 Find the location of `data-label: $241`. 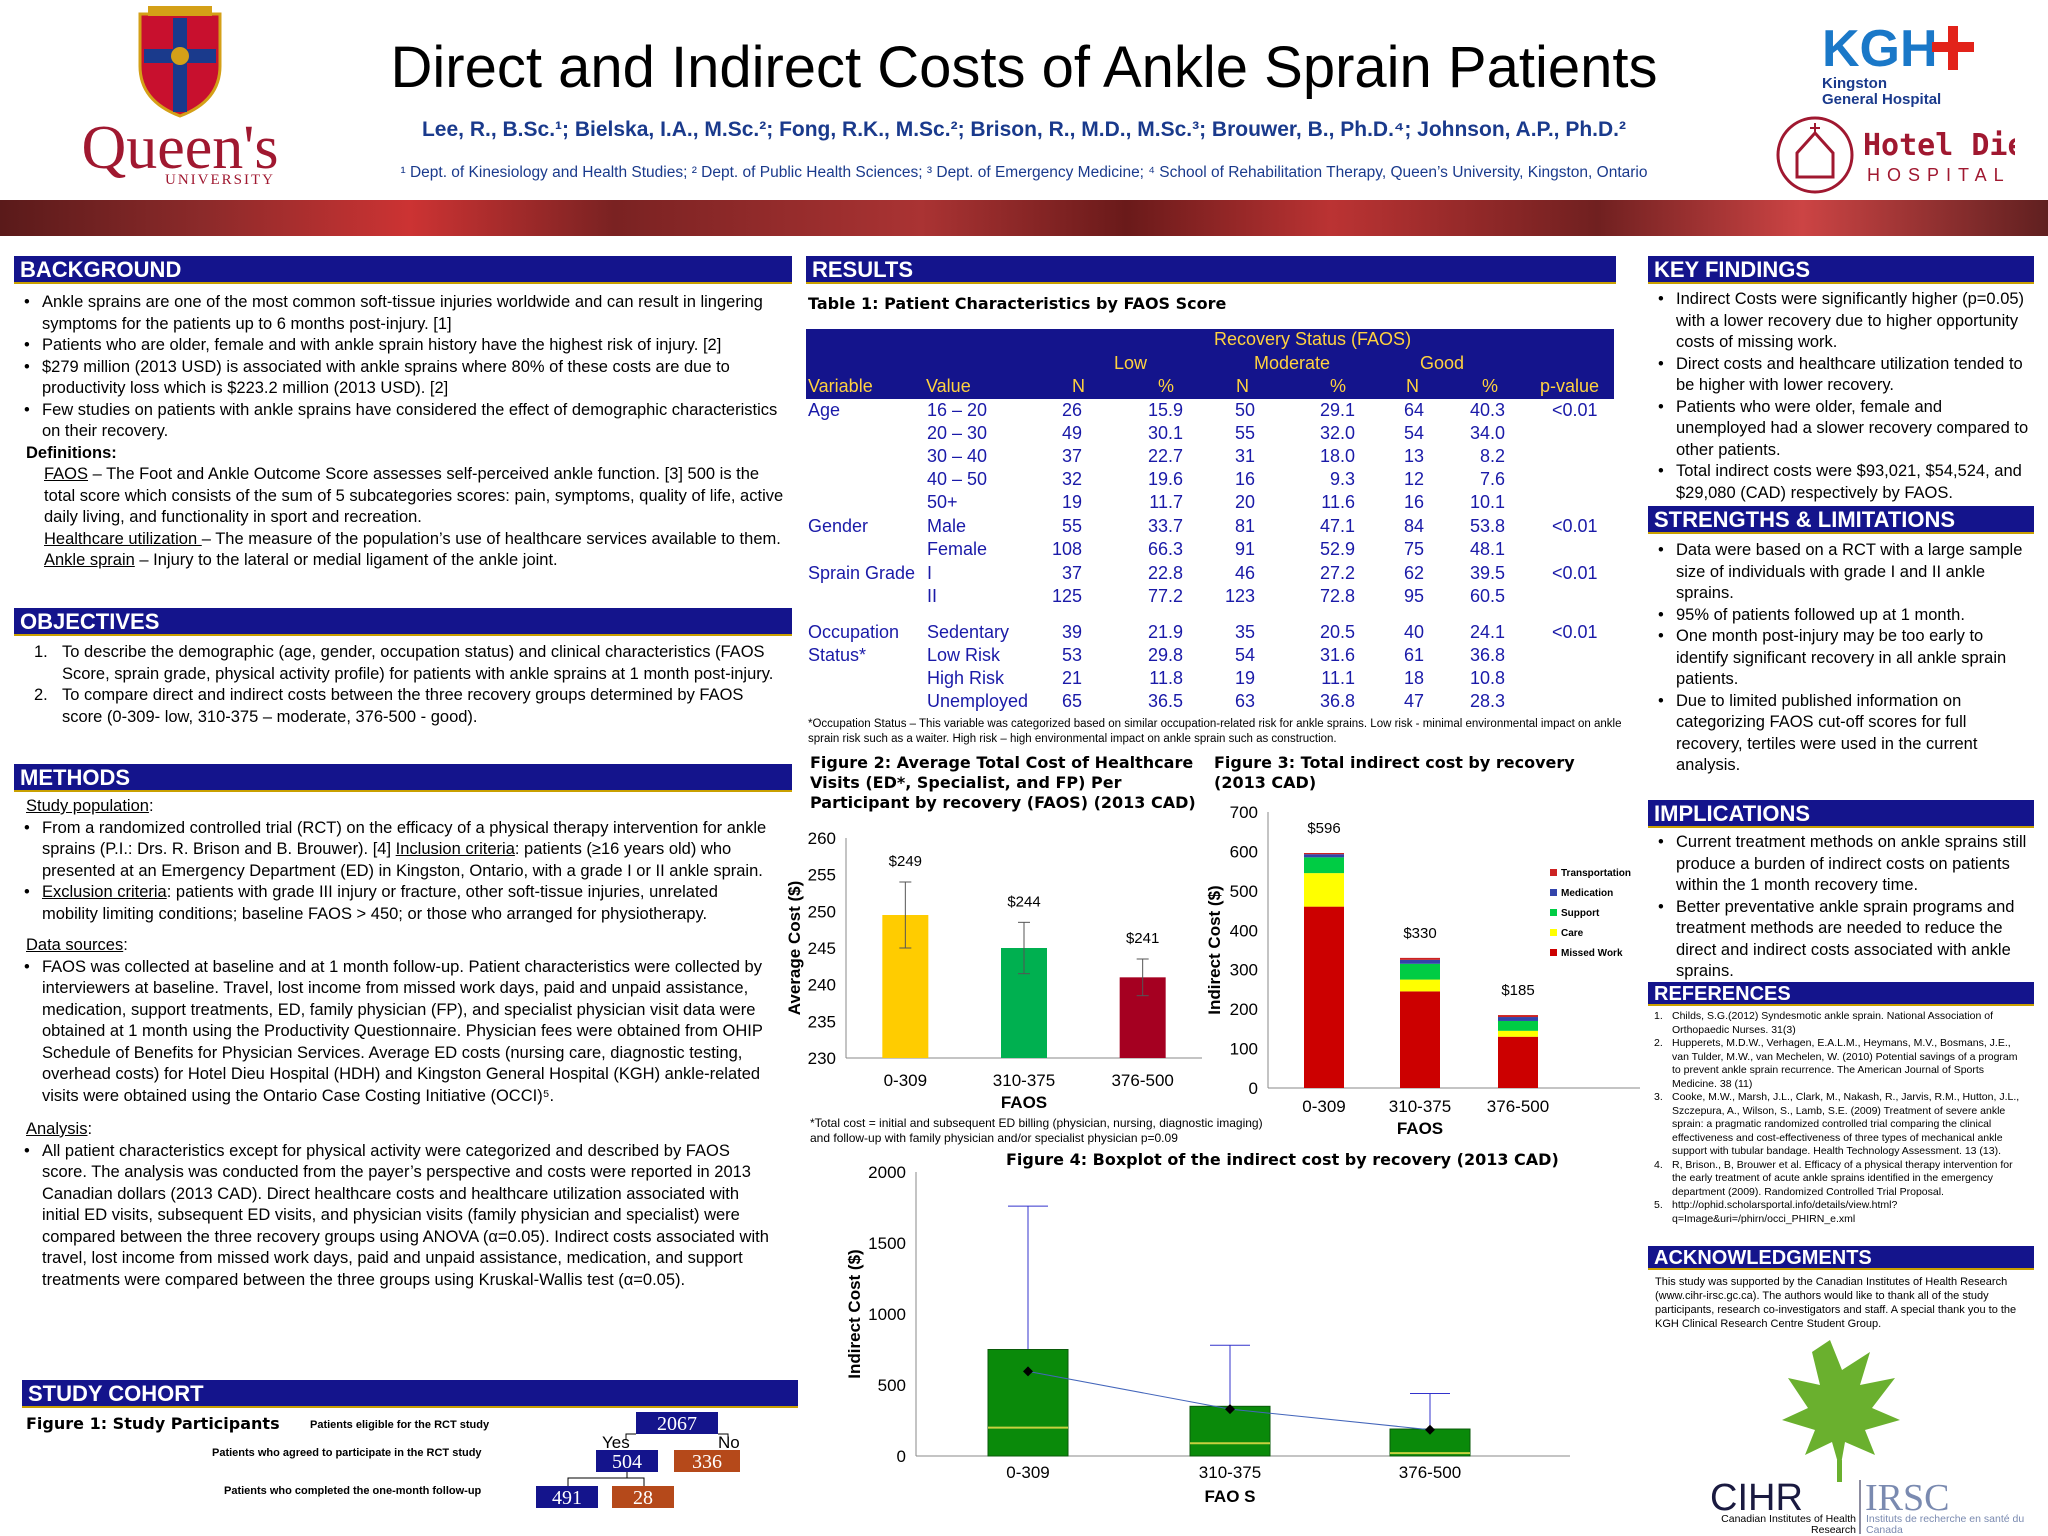

data-label: $241 is located at coordinates (1142, 938).